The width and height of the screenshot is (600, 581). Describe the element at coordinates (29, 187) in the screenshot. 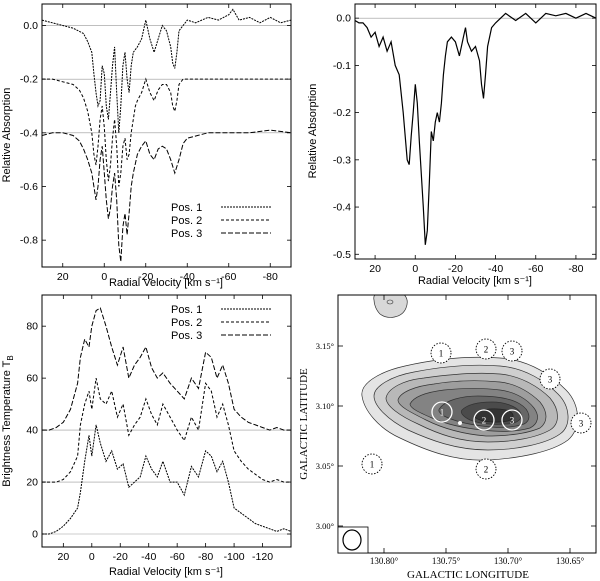

I see `y-tick-label: -0.6` at that location.